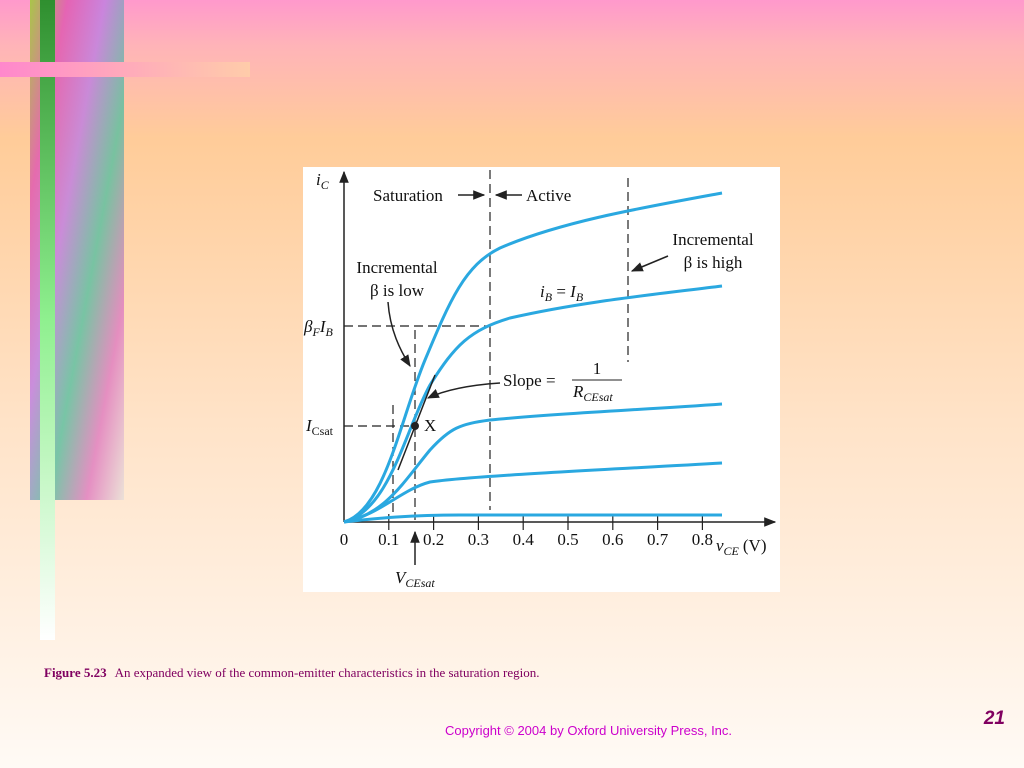 This screenshot has height=768, width=1024. Describe the element at coordinates (308, 326) in the screenshot. I see `label-part: β` at that location.